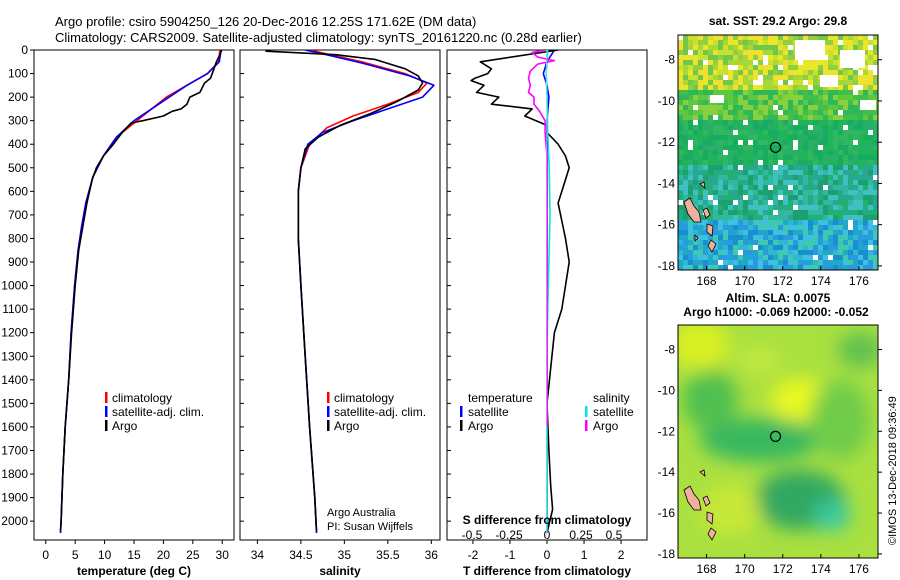 The height and width of the screenshot is (580, 900). I want to click on x-tick-label: 20, so click(164, 555).